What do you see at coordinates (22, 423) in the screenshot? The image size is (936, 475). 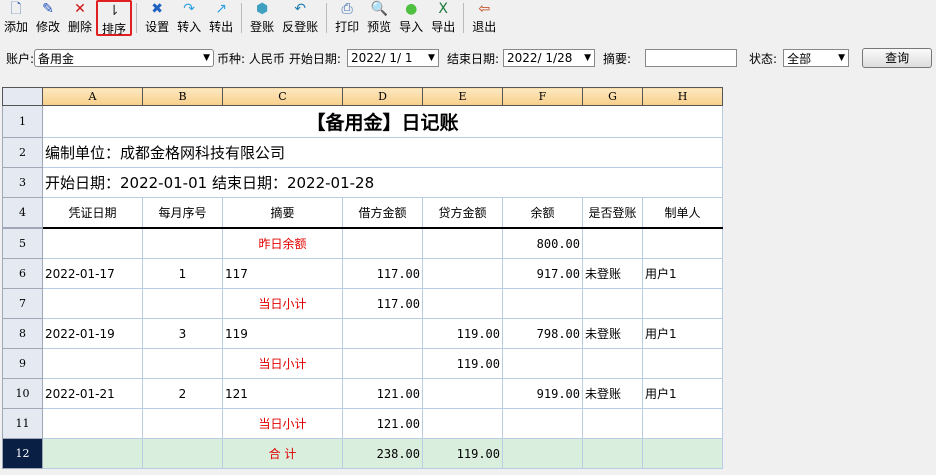 I see `row-header: 11` at bounding box center [22, 423].